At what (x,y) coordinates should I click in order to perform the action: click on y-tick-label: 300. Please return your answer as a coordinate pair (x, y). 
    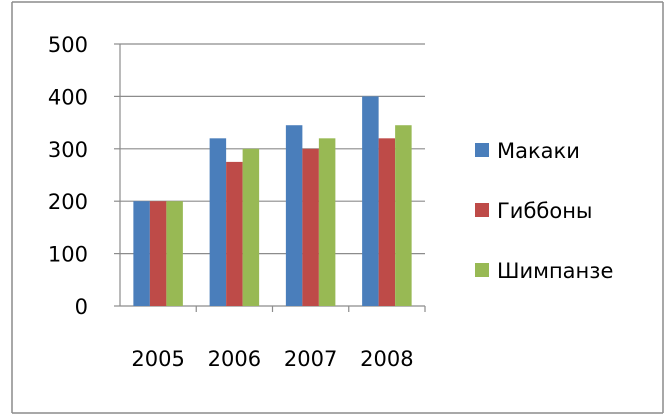
    Looking at the image, I should click on (68, 150).